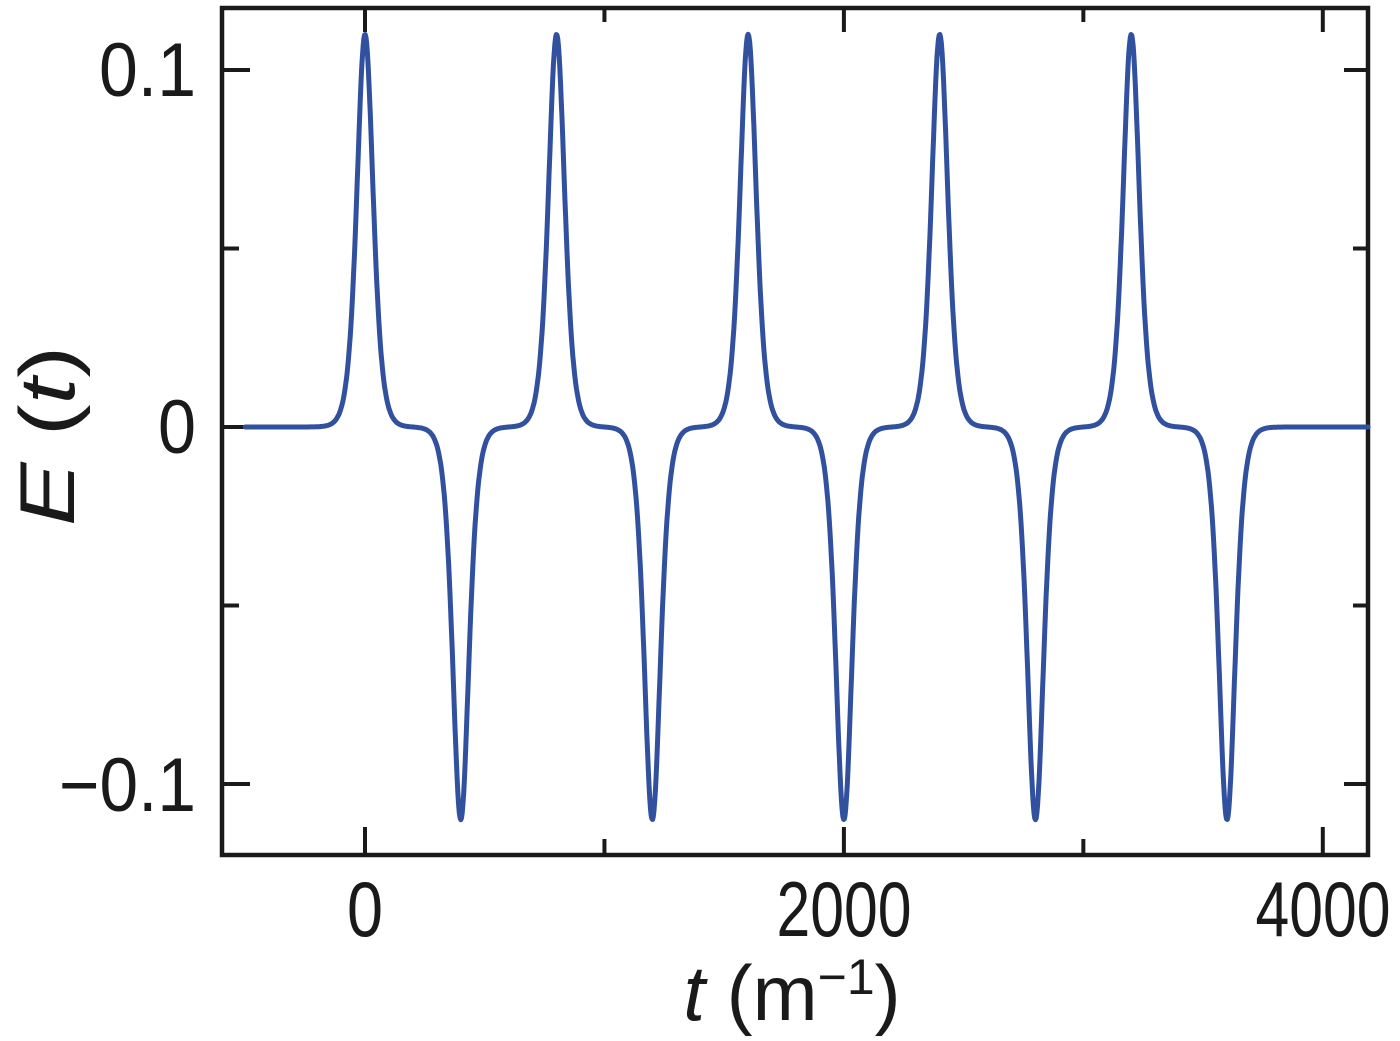 Image resolution: width=1400 pixels, height=1041 pixels. What do you see at coordinates (761, 992) in the screenshot?
I see `x-axis-label-unit-open: (m` at bounding box center [761, 992].